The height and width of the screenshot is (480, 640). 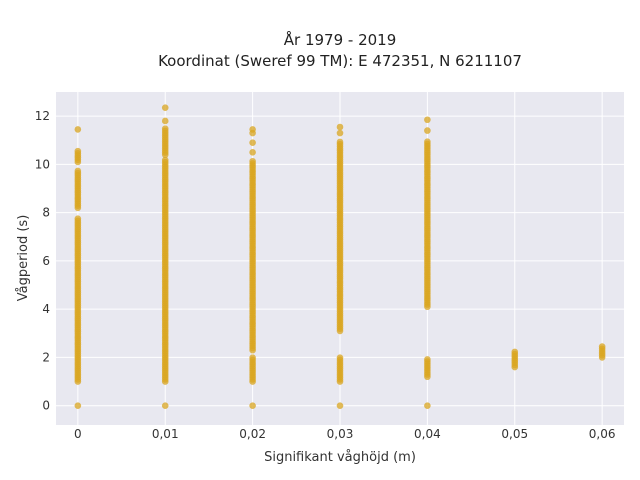 I want to click on x-tick-label: 0,01, so click(x=165, y=434).